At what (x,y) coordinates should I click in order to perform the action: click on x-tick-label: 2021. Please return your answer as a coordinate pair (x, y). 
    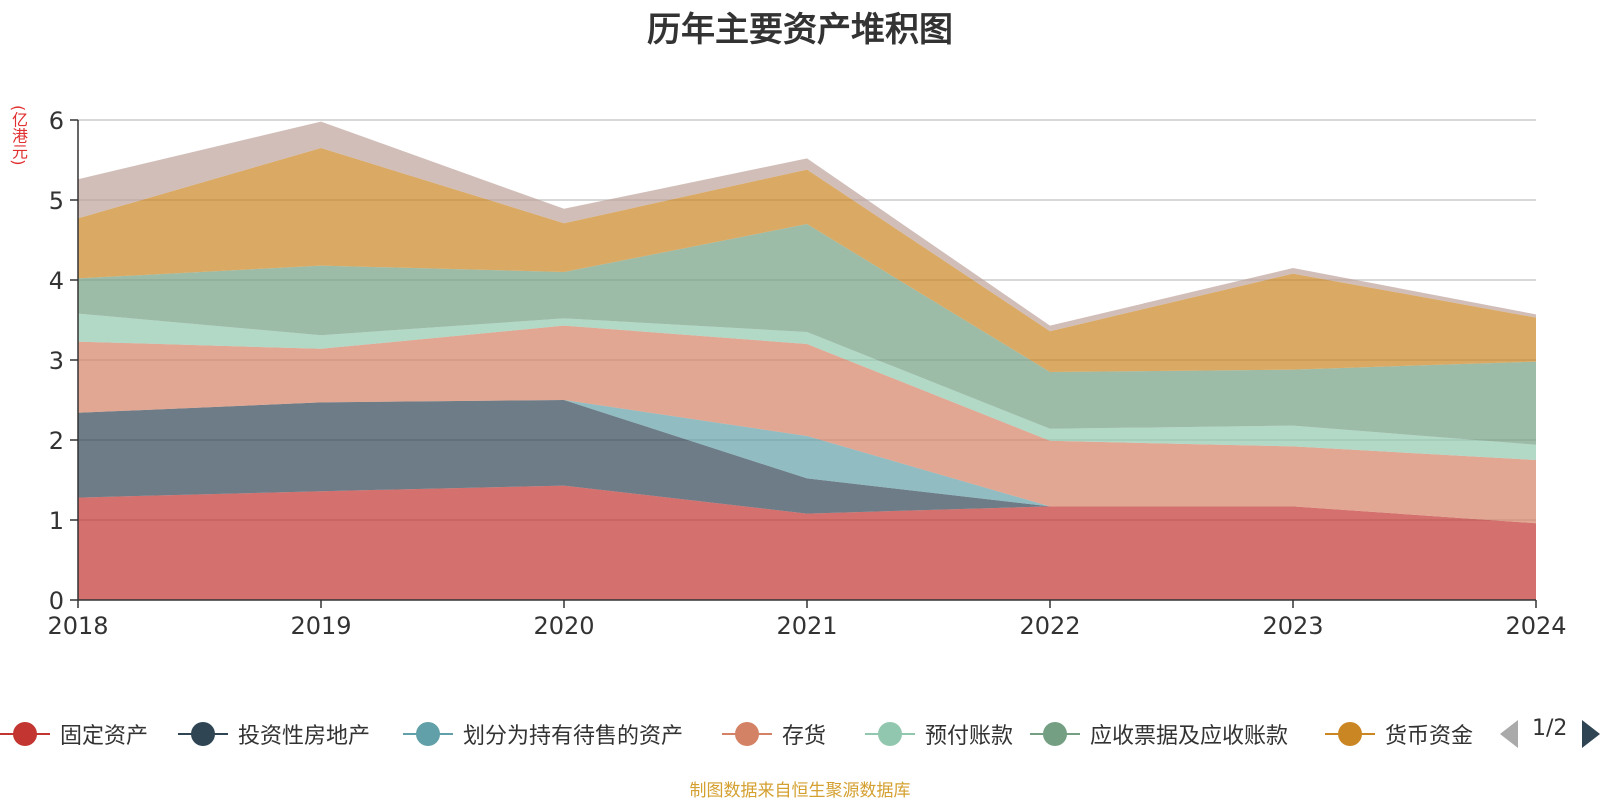
    Looking at the image, I should click on (806, 626).